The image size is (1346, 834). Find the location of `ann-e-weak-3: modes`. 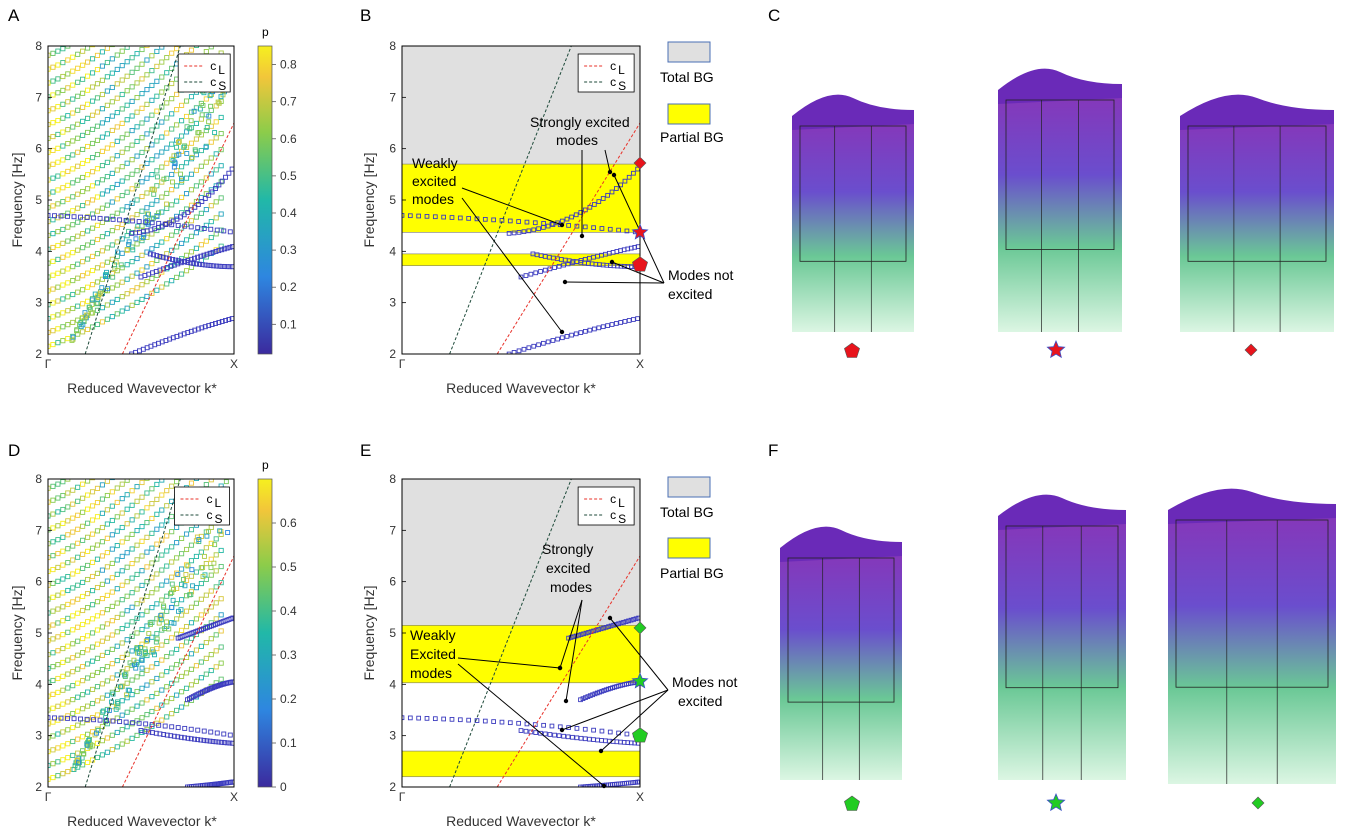

ann-e-weak-3: modes is located at coordinates (431, 673).